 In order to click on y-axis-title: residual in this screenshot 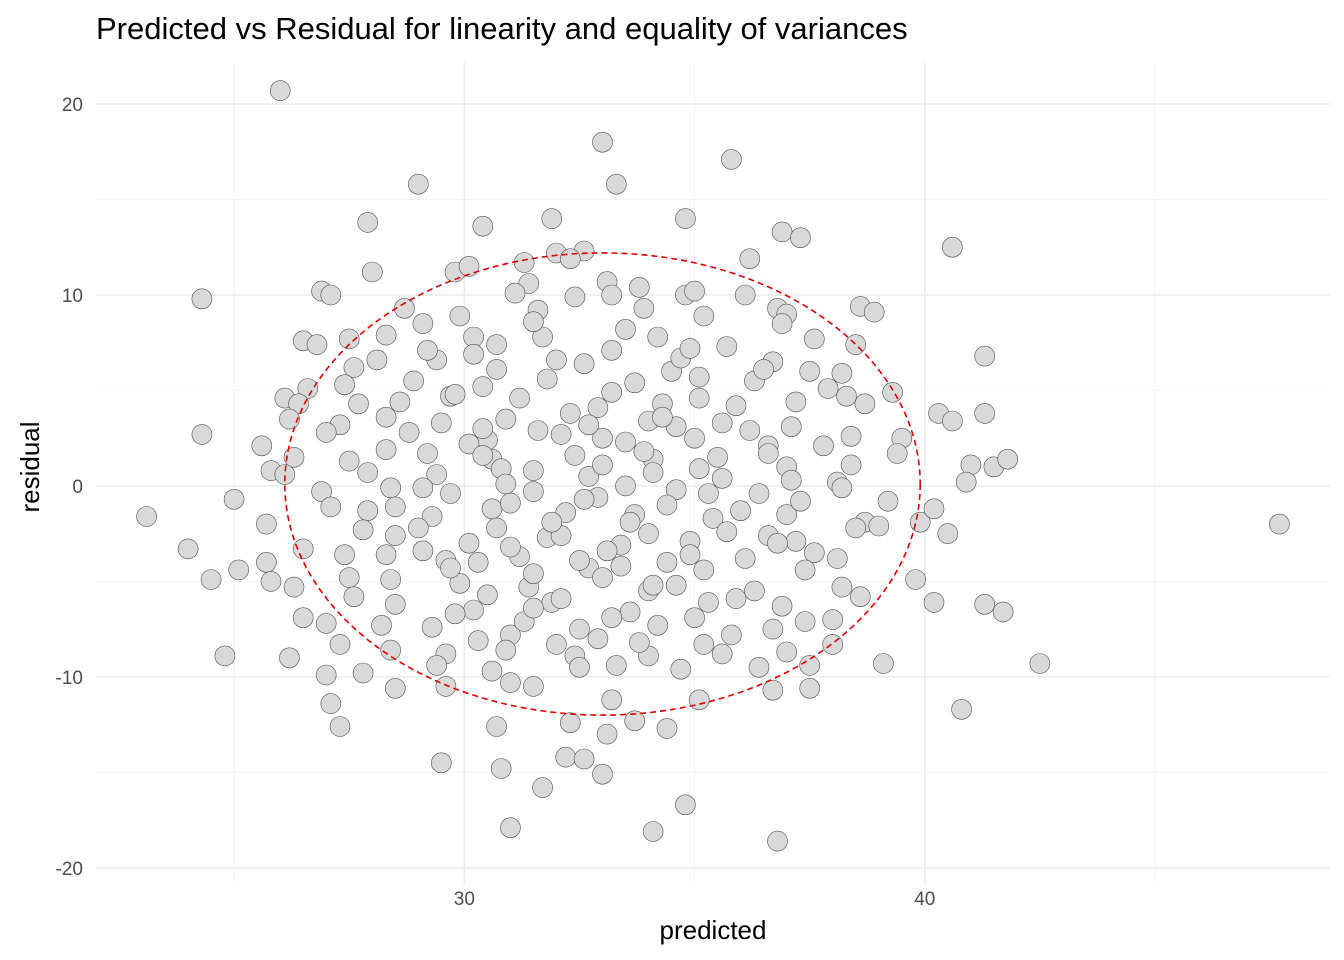, I will do `click(30, 466)`.